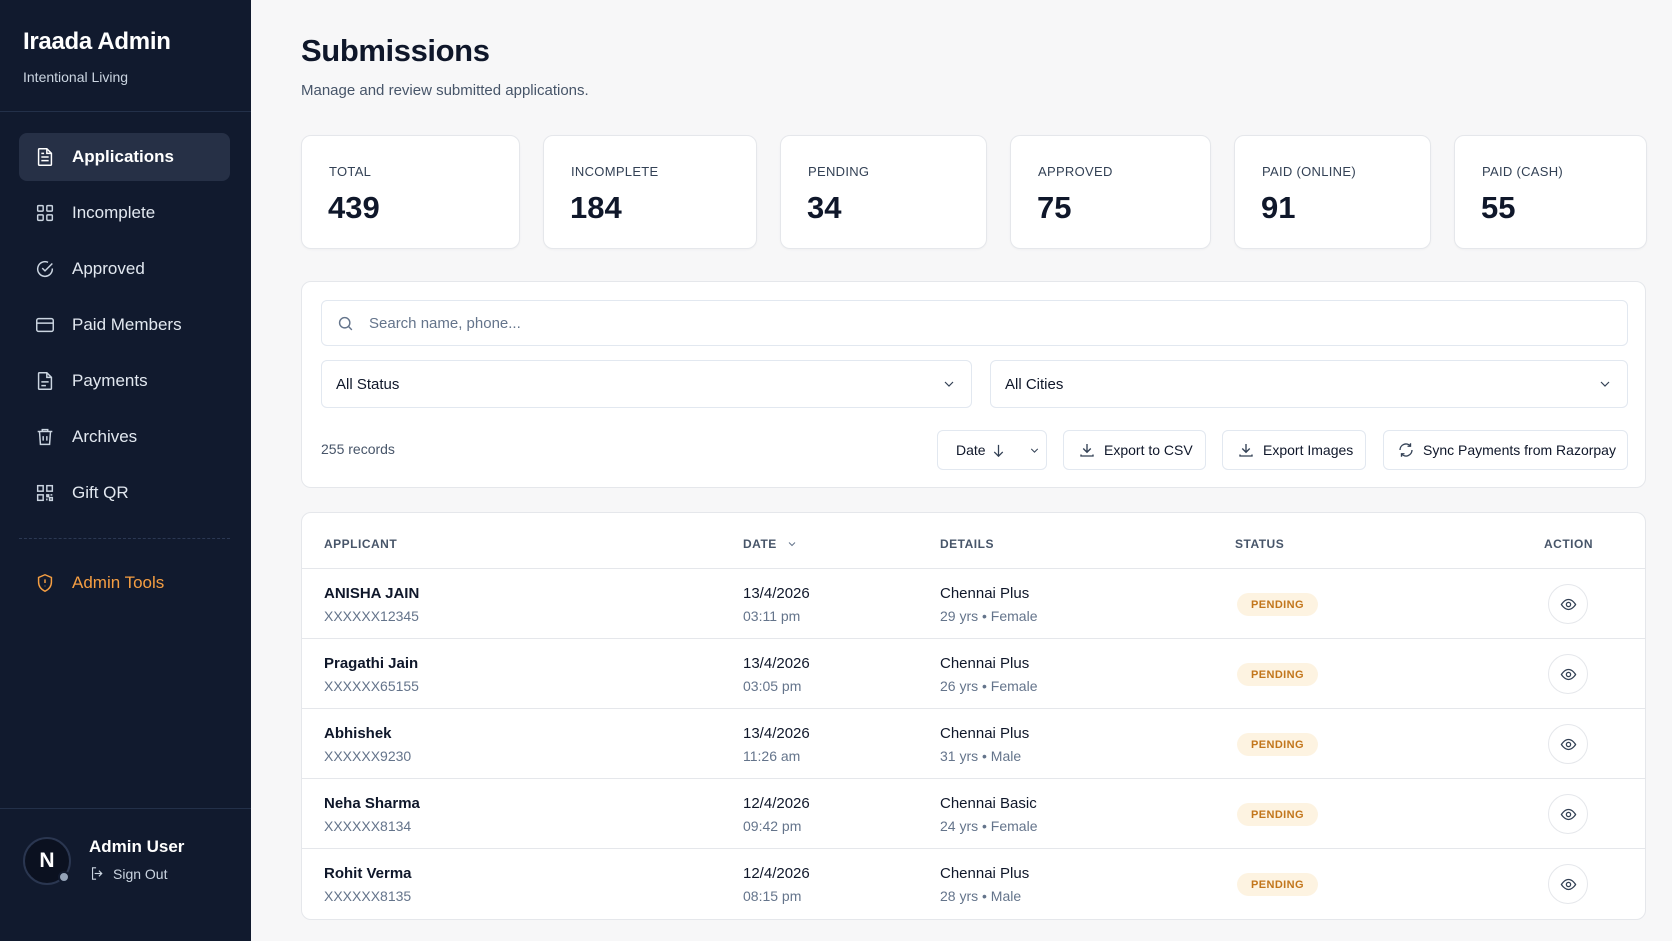  Describe the element at coordinates (772, 896) in the screenshot. I see `submission-time: 08:15 pm` at that location.